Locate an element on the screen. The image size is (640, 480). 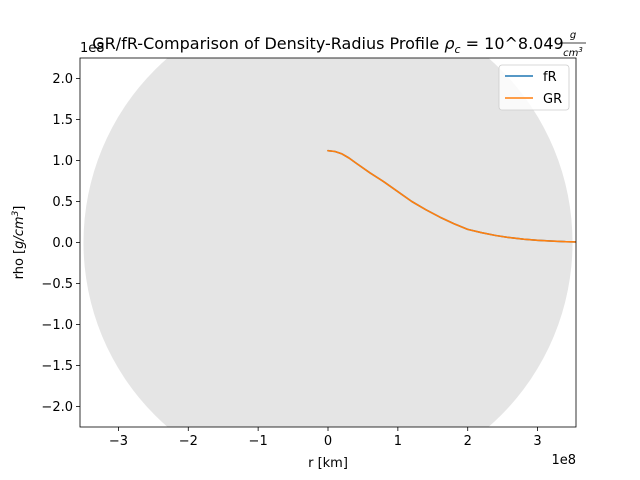
chart-title-value: = 10^8.049 is located at coordinates (512, 43).